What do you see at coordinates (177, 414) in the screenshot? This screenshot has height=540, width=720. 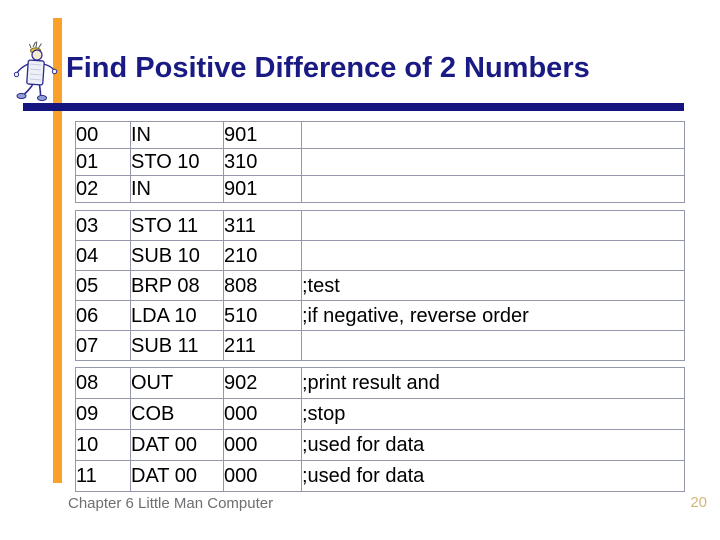 I see `cell-instruction: COB` at bounding box center [177, 414].